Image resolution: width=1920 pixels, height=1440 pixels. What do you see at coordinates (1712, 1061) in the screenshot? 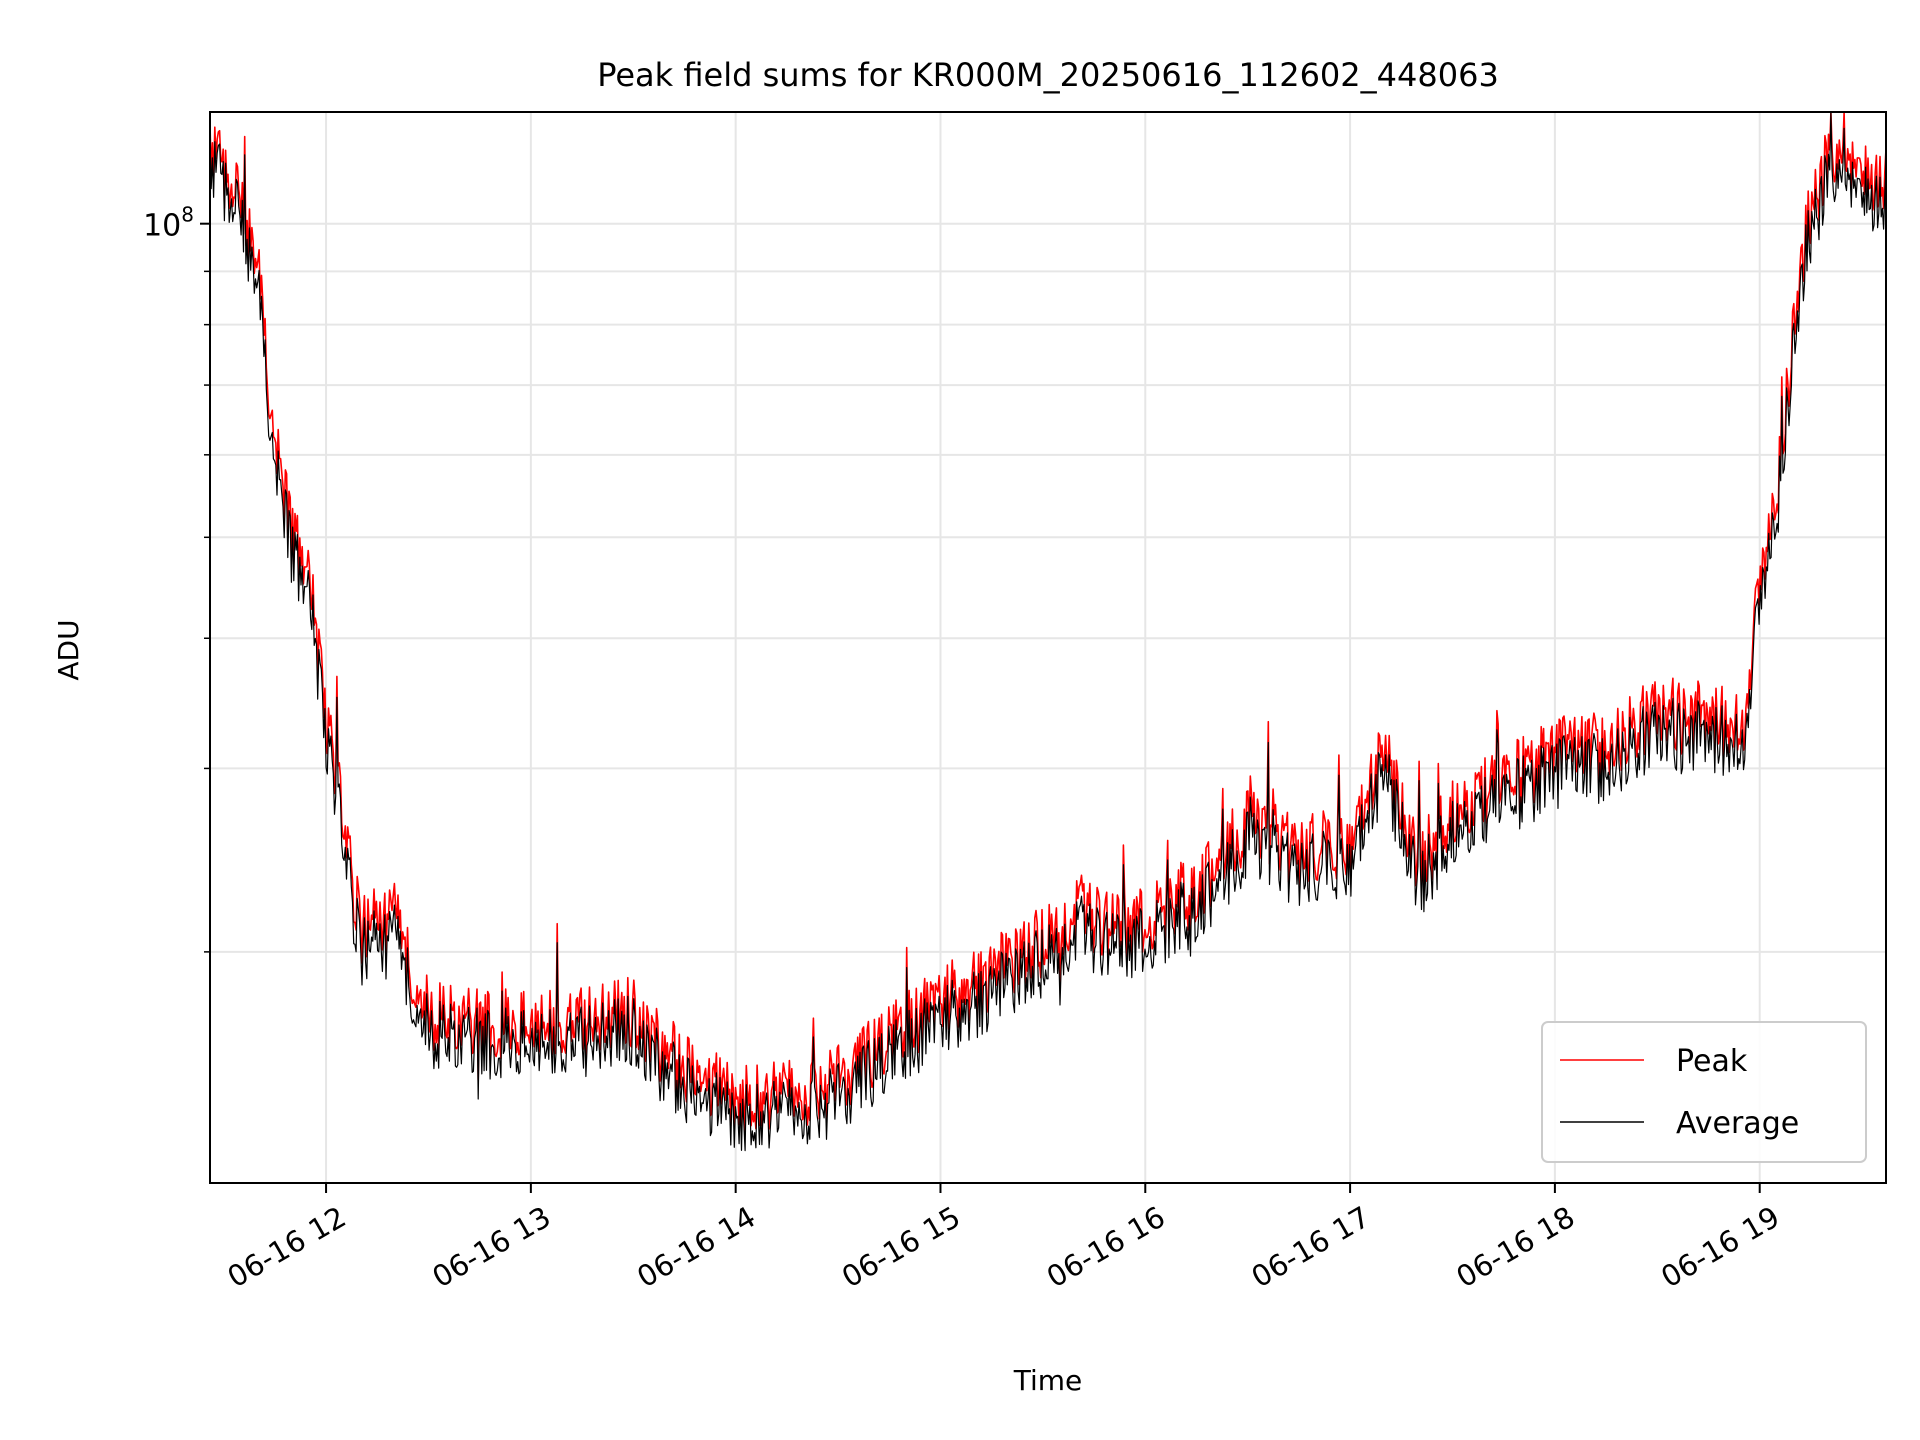
I see `legend-peak-label: Peak` at bounding box center [1712, 1061].